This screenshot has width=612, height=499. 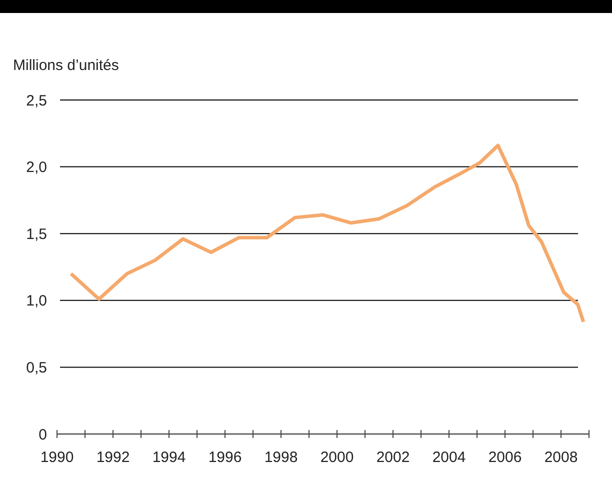 I want to click on y-tick-label: 2,5, so click(x=36, y=101).